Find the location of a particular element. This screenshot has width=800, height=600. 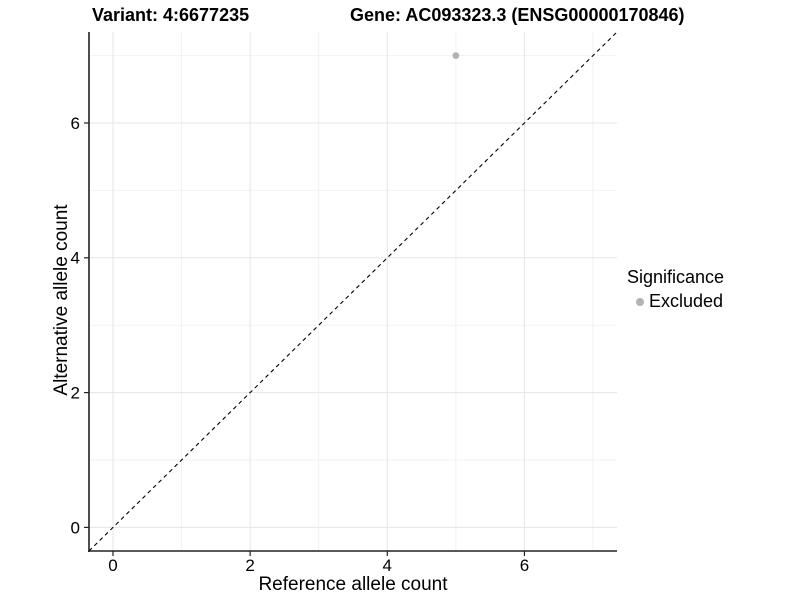

y-axis-title: Alternative allele count is located at coordinates (61, 300).